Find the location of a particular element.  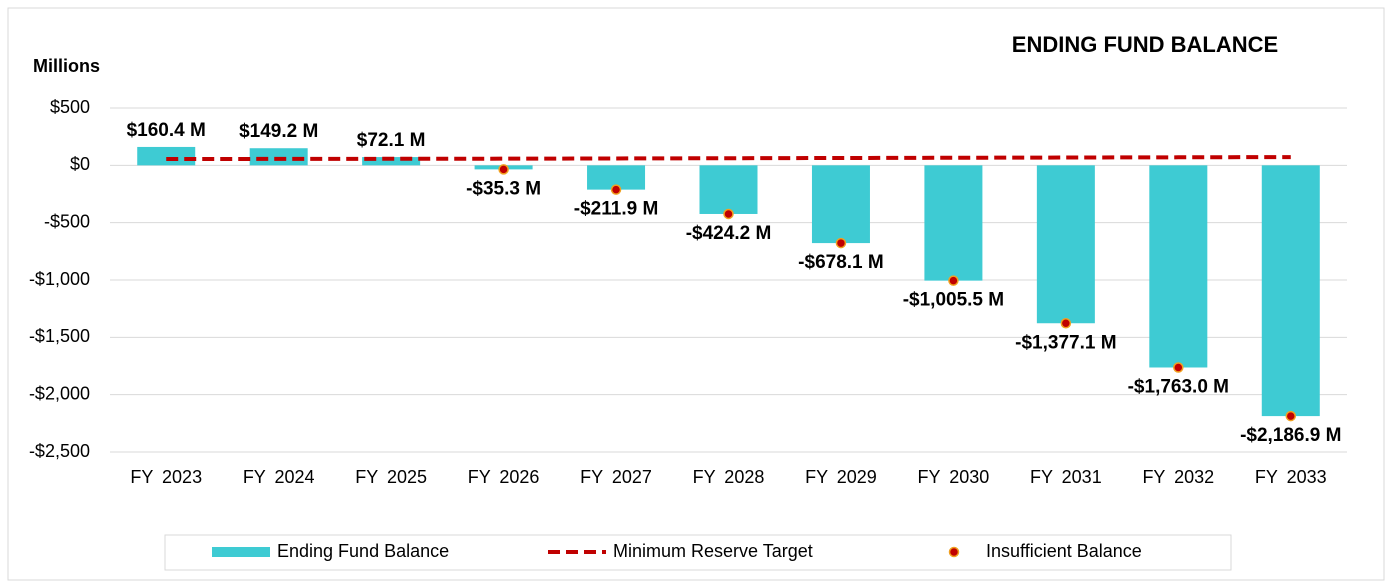

y-tick-label: -$2,000 is located at coordinates (59, 393).